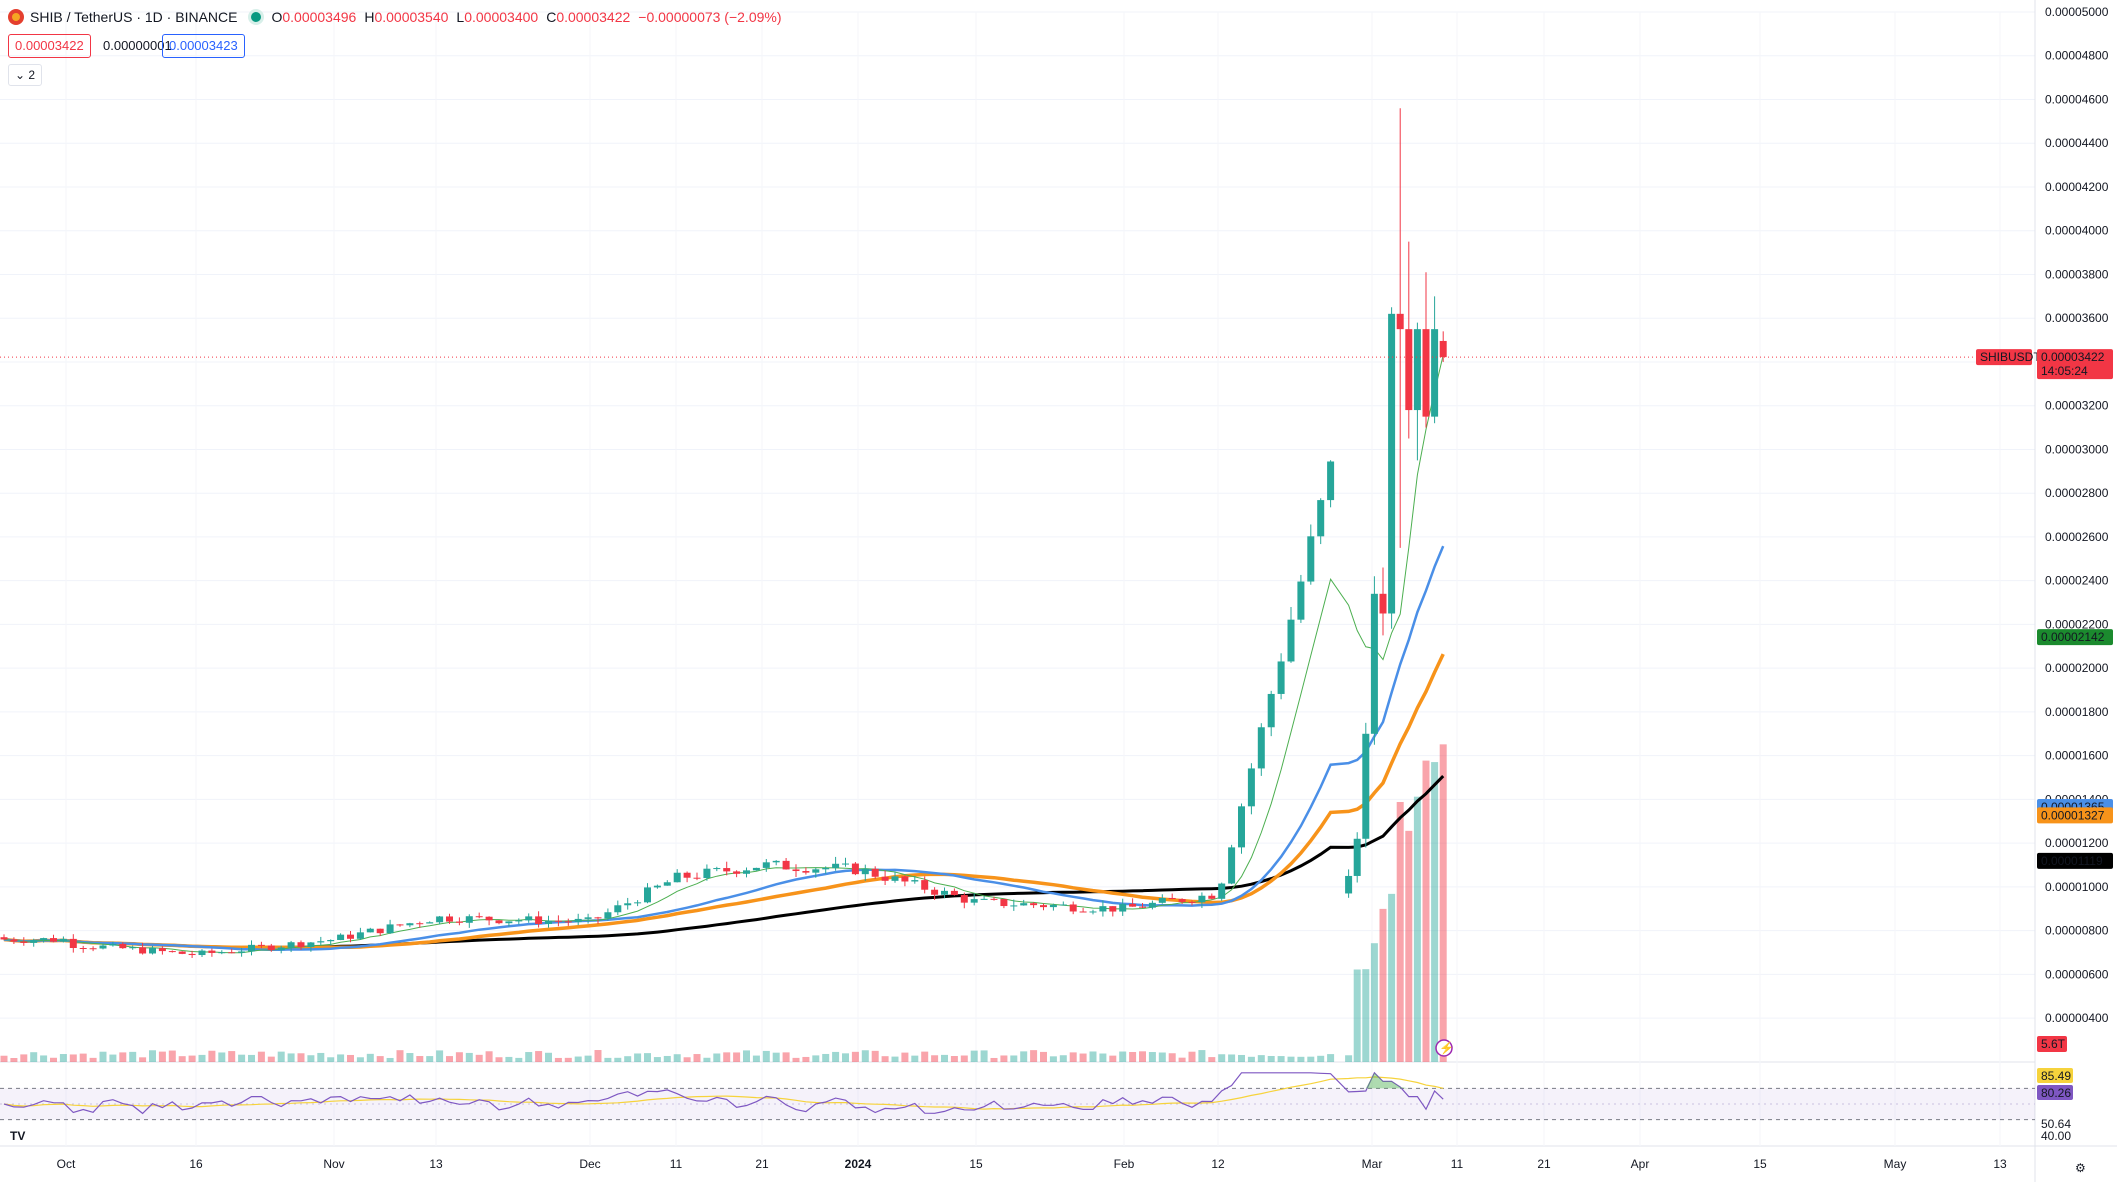  I want to click on time-tick-label: 11, so click(1457, 1164).